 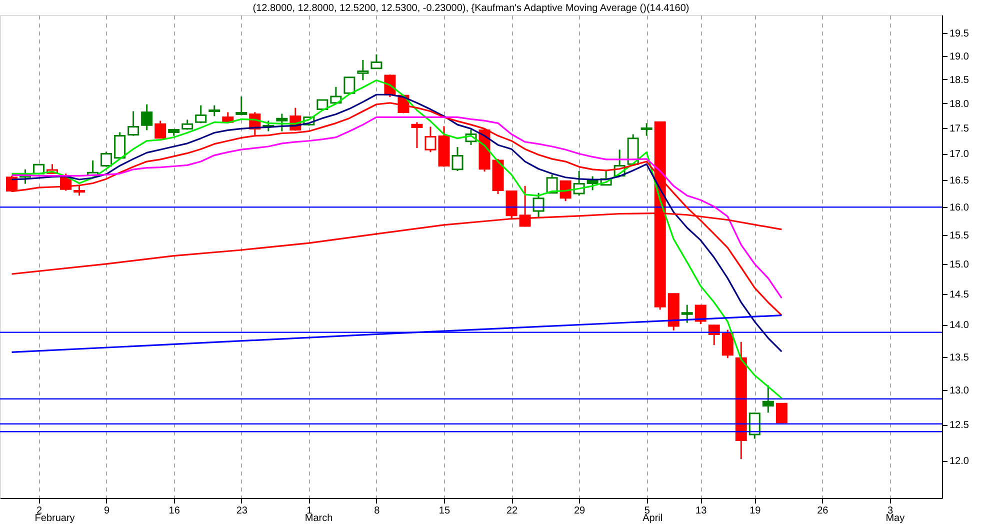 What do you see at coordinates (960, 34) in the screenshot?
I see `y-tick-label: 19.5` at bounding box center [960, 34].